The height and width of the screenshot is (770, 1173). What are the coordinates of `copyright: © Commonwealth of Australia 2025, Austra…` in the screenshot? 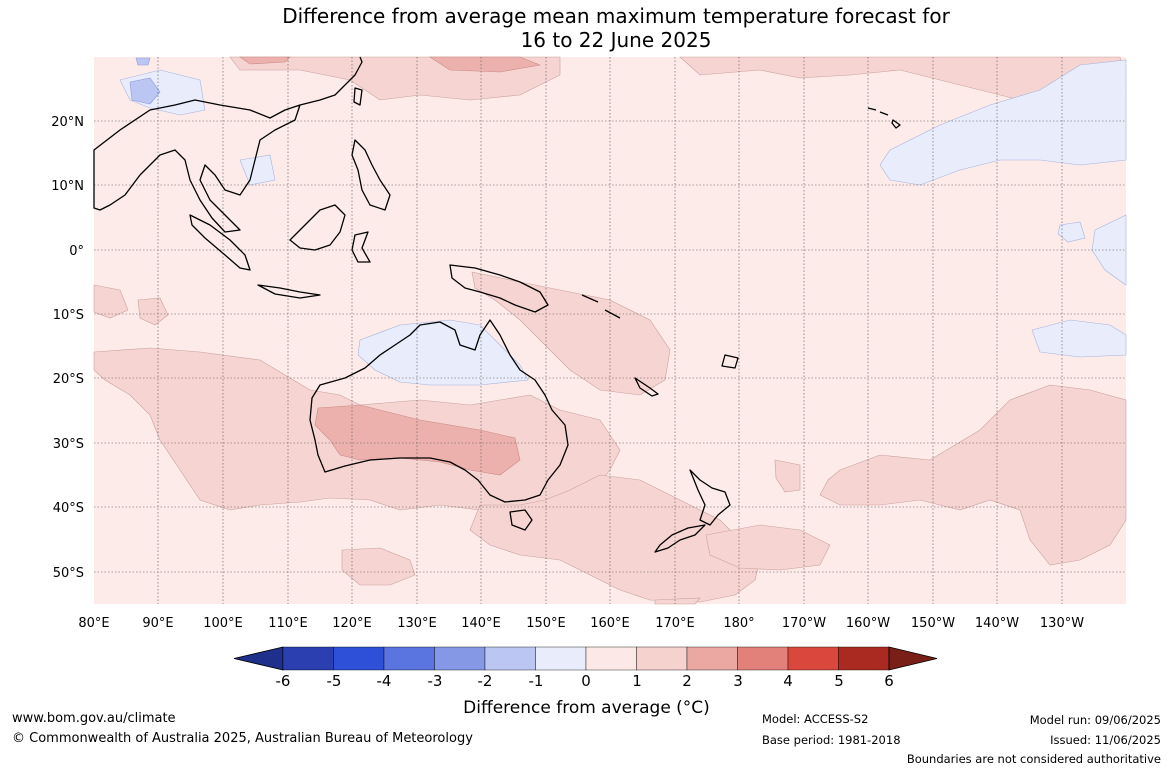 It's located at (242, 738).